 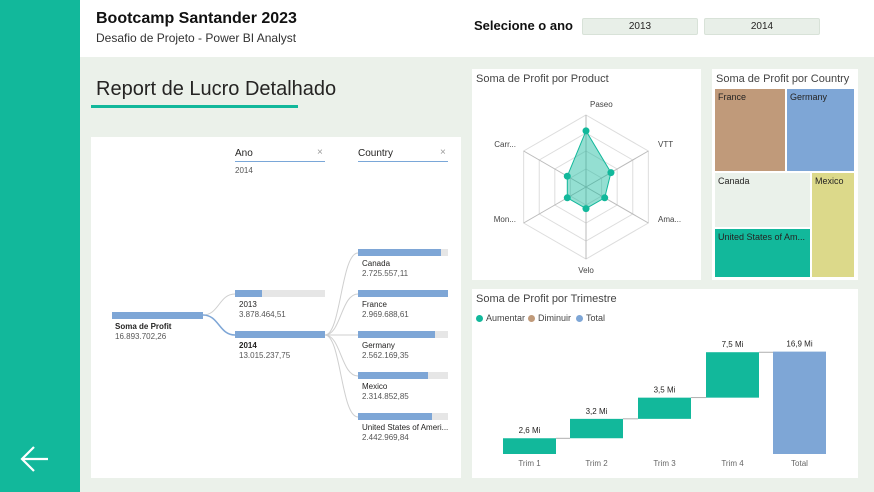 What do you see at coordinates (262, 314) in the screenshot?
I see `year-value: 3.878.464,51` at bounding box center [262, 314].